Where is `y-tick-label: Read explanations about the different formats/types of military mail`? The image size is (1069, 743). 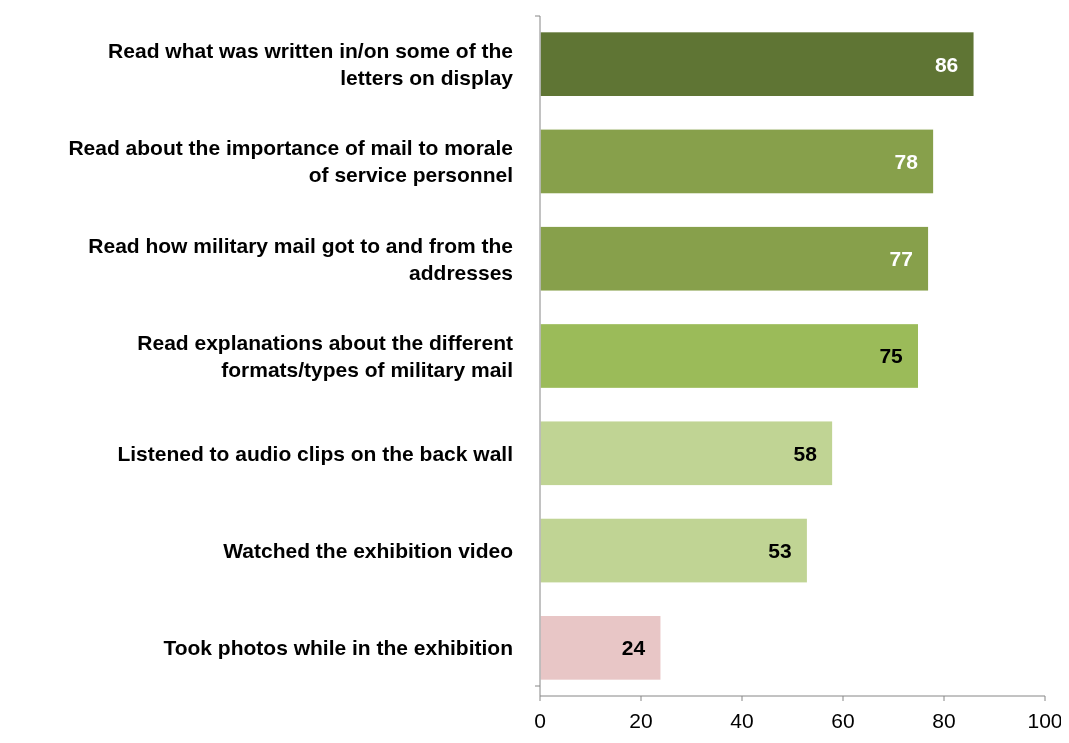
y-tick-label: Read explanations about the different formats/types of military mail is located at coordinates (325, 355).